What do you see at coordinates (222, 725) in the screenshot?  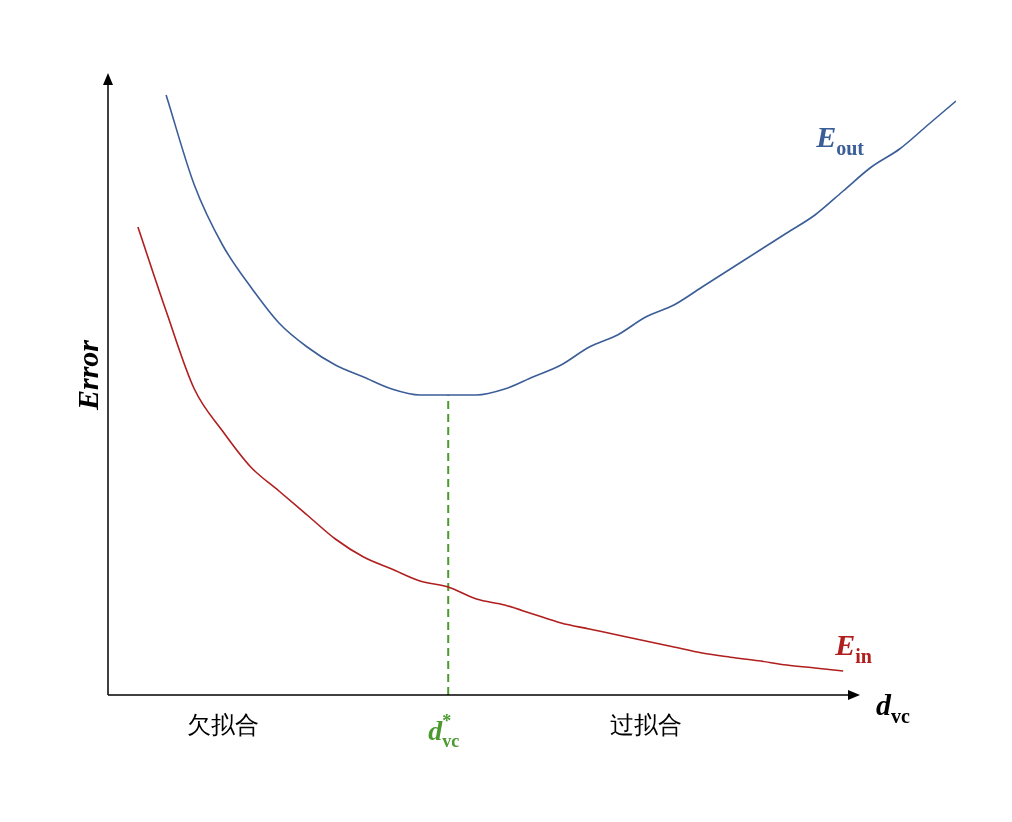 I see `x-tick-label: 欠拟合` at bounding box center [222, 725].